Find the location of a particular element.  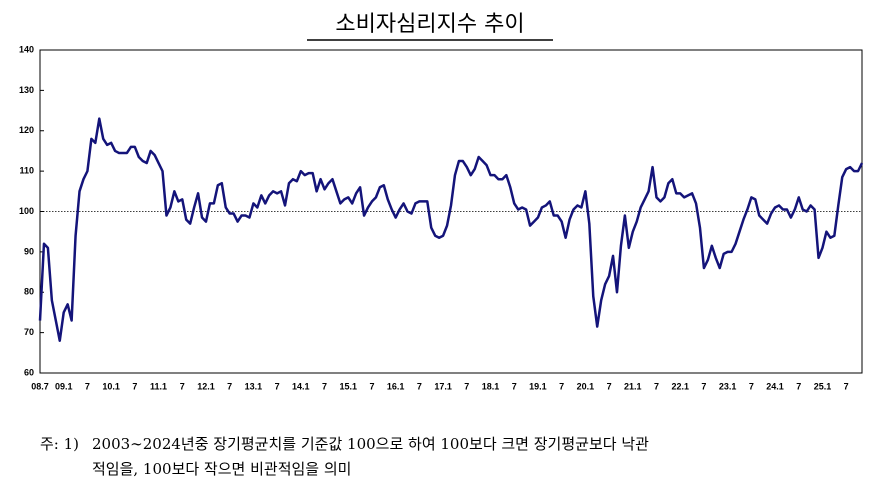

x-tick-label: 12.1 is located at coordinates (206, 386).